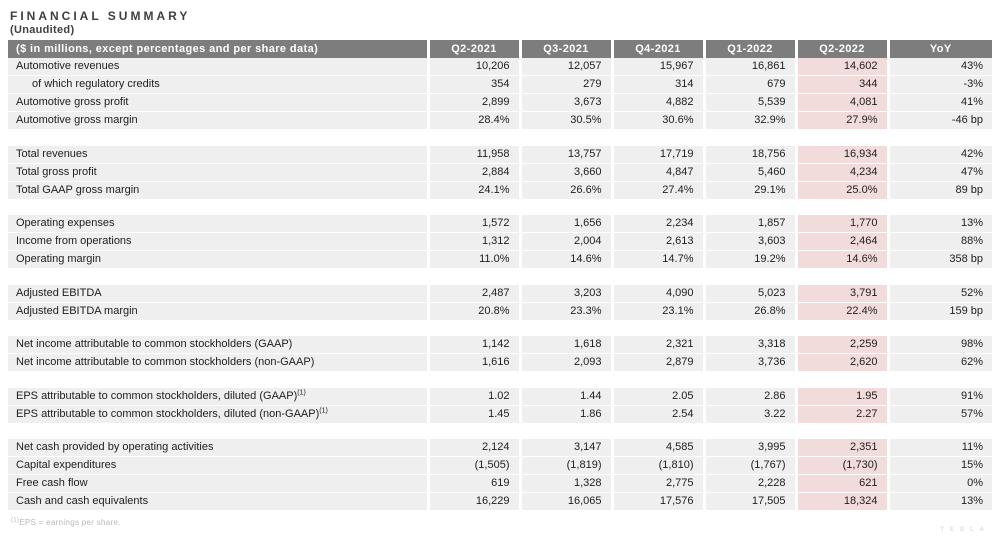 This screenshot has height=543, width=1000. Describe the element at coordinates (939, 259) in the screenshot. I see `yoy-value: 358 bp` at that location.